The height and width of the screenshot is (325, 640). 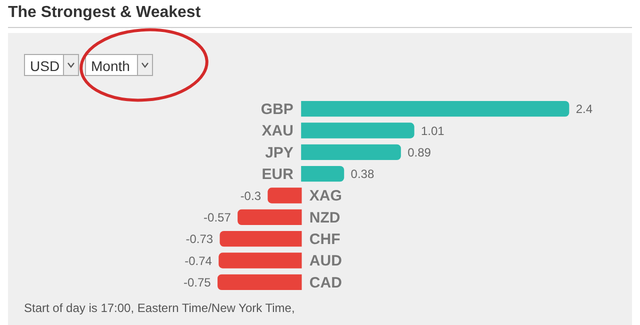 I want to click on period-dropdown: Month, so click(x=119, y=65).